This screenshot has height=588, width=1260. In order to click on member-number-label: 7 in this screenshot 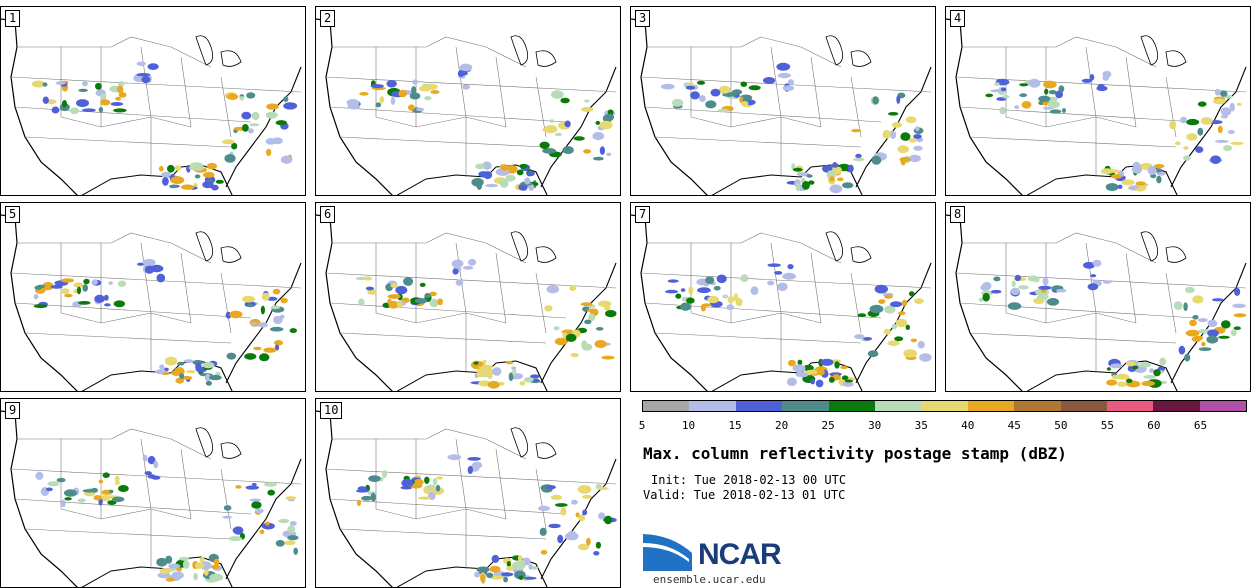, I will do `click(643, 214)`.